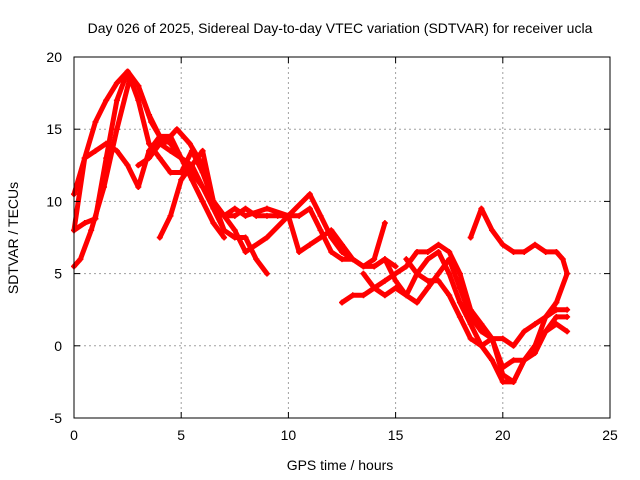 This screenshot has height=480, width=640. I want to click on x-tick-label: 25, so click(610, 435).